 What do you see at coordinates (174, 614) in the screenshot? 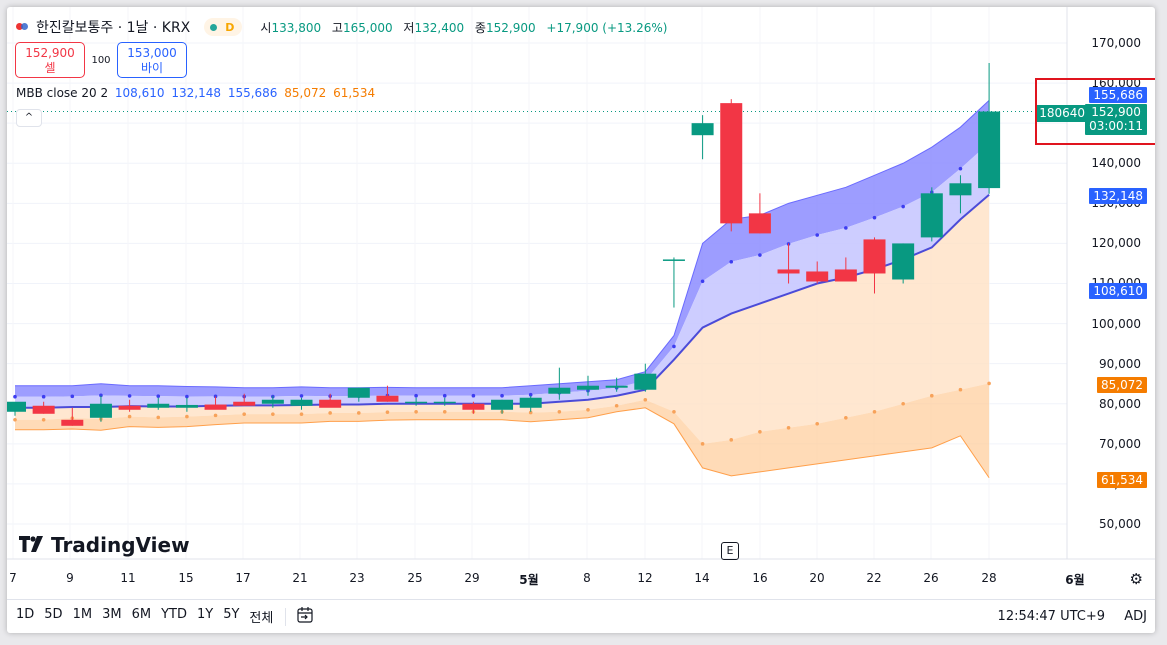
I see `timeframe-ytd-button: YTD` at bounding box center [174, 614].